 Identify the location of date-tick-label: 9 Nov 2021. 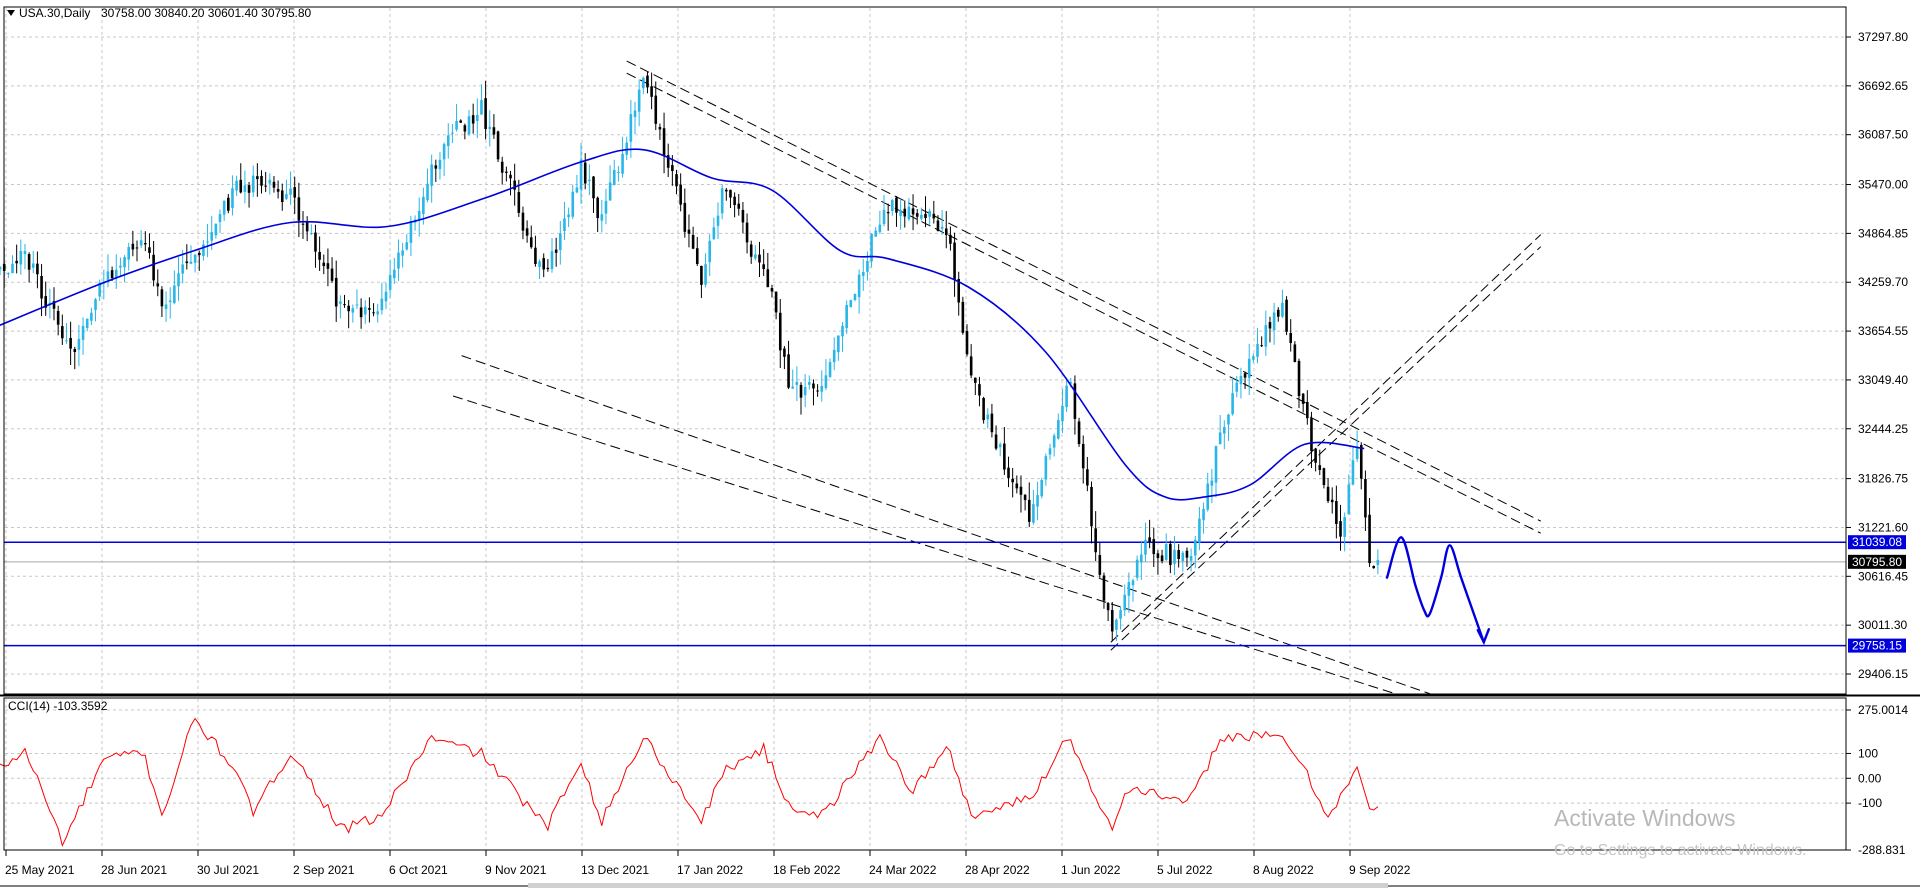
(516, 870).